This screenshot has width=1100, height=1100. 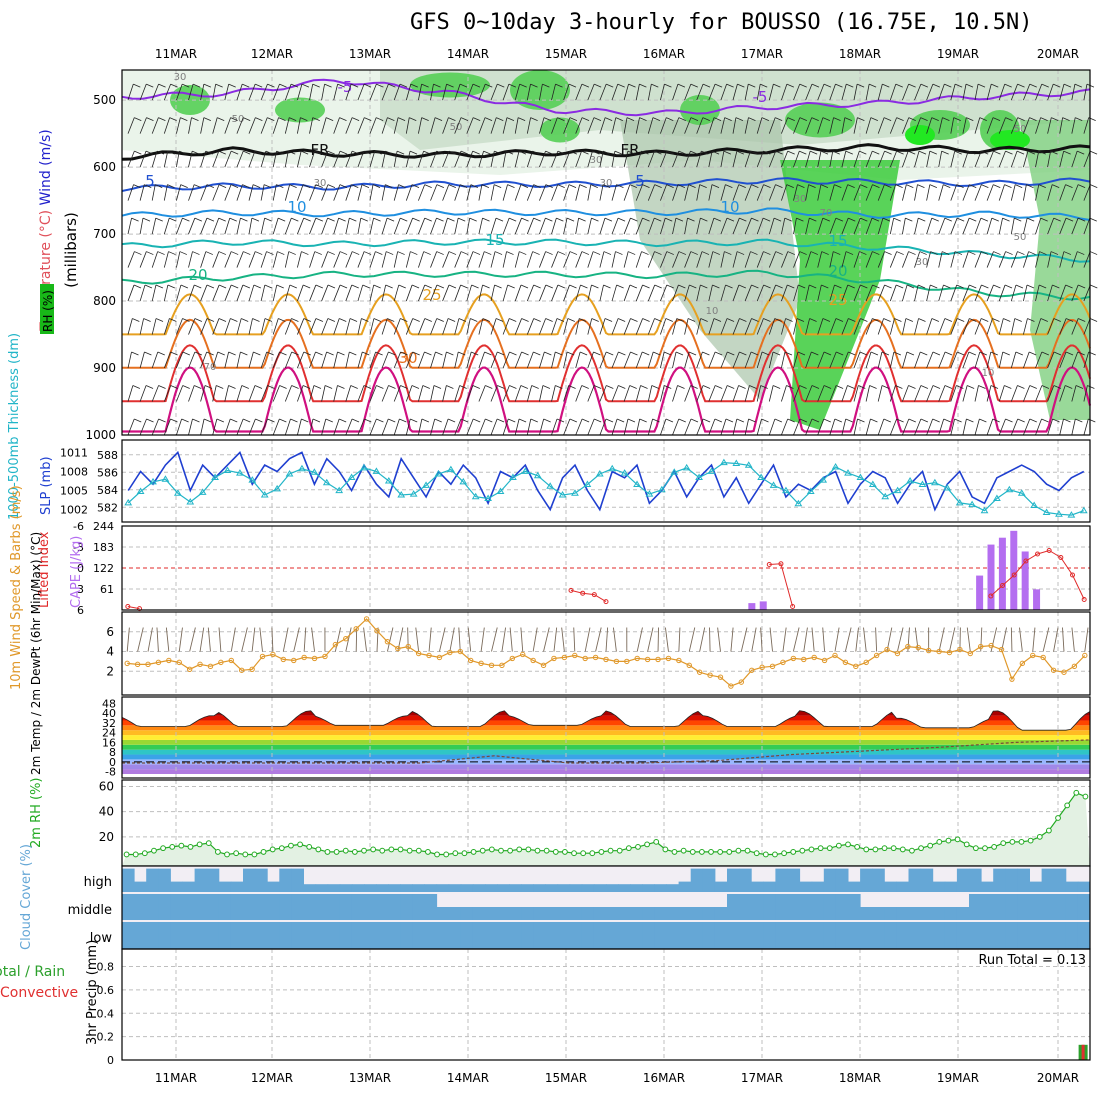 What do you see at coordinates (36, 812) in the screenshot?
I see `rh-axis-label: 2m RH (%)` at bounding box center [36, 812].